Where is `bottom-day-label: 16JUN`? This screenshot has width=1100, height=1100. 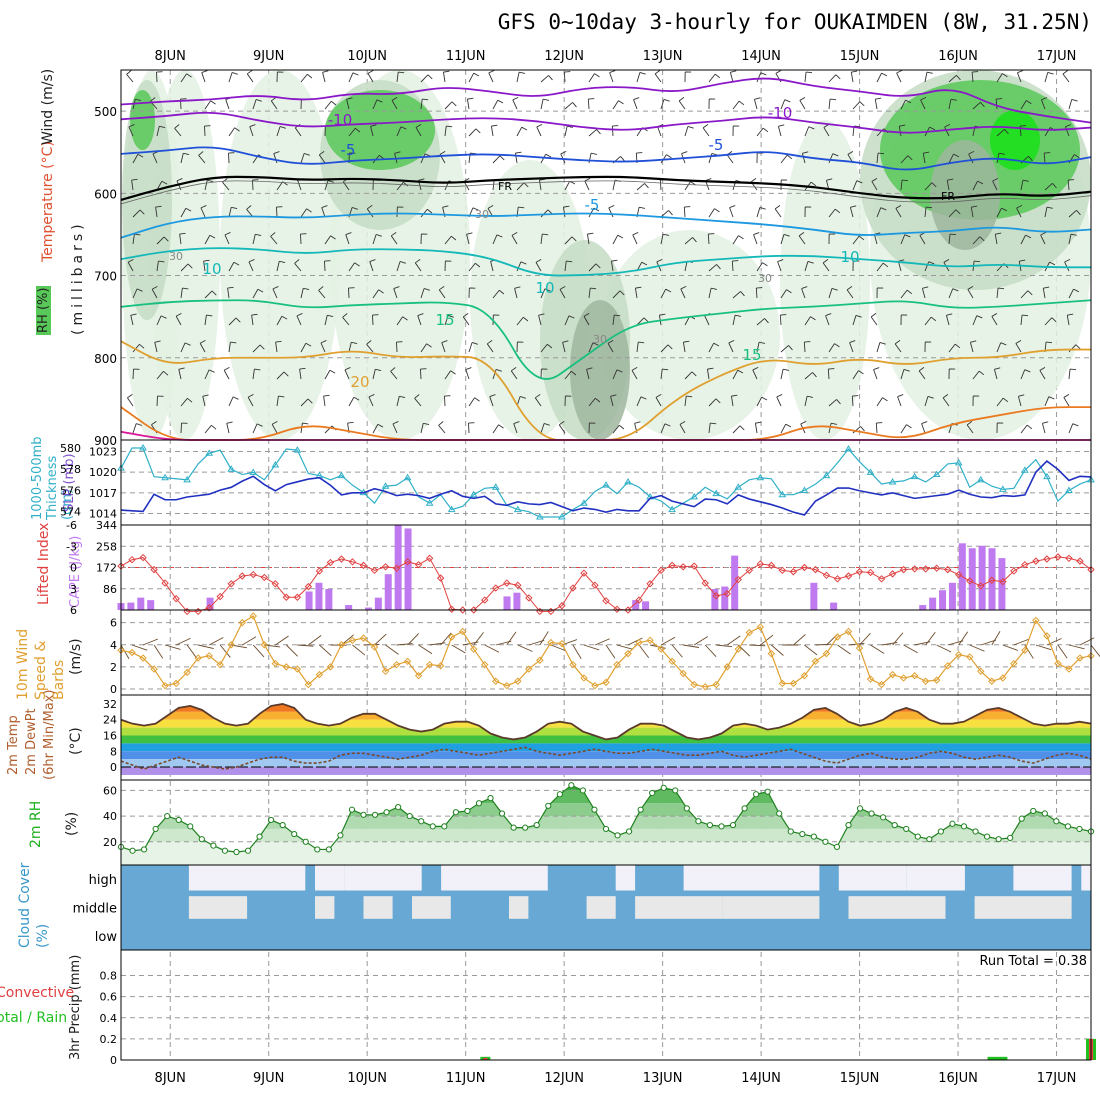
bottom-day-label: 16JUN is located at coordinates (958, 1078).